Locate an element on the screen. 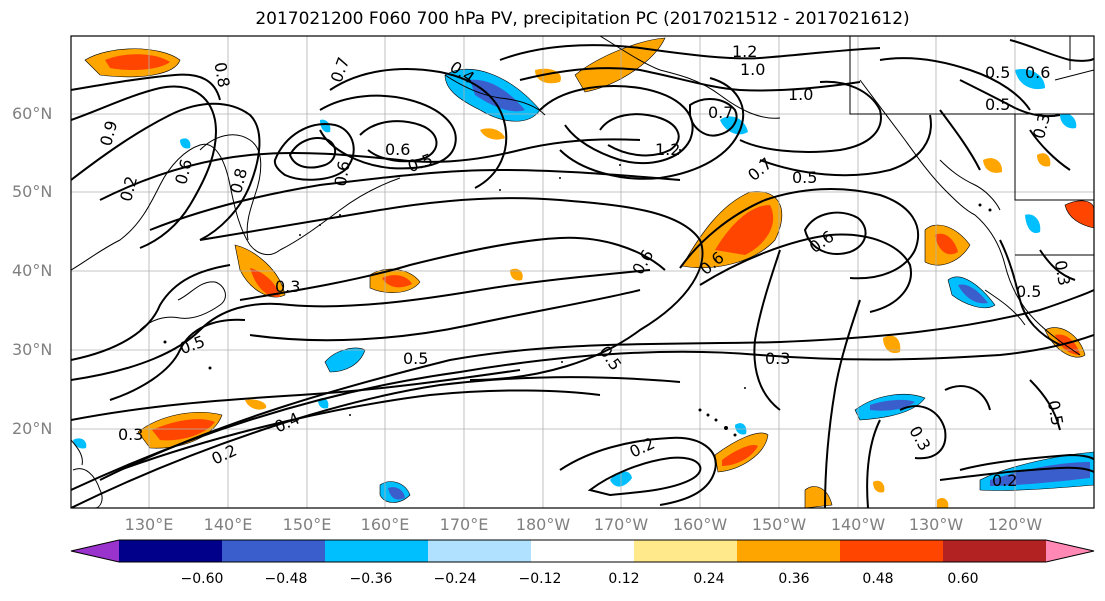 The image size is (1105, 601). contour-label: 0.9 is located at coordinates (108, 134).